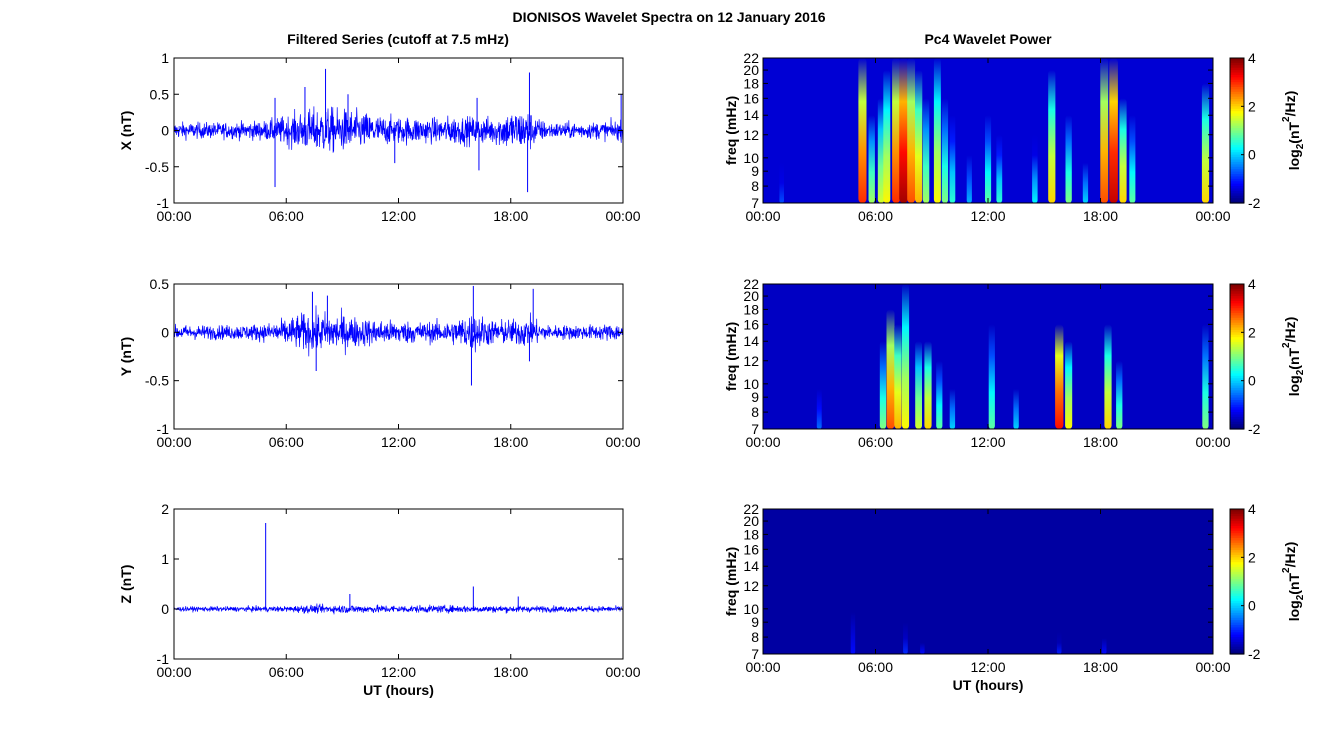  Describe the element at coordinates (751, 509) in the screenshot. I see `ytick-label: 22` at that location.